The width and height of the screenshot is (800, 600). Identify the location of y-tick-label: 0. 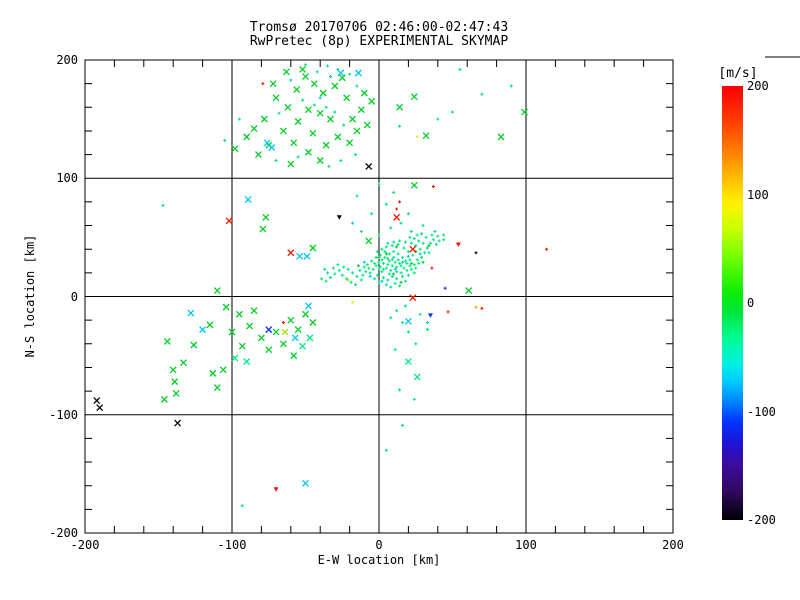
(74, 296).